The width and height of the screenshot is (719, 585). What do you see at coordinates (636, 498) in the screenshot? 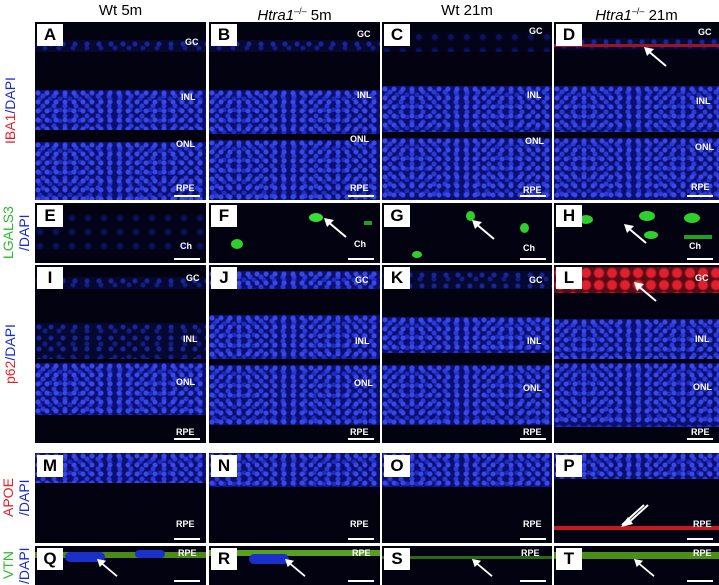
I see `panel-p: P RPE` at bounding box center [636, 498].